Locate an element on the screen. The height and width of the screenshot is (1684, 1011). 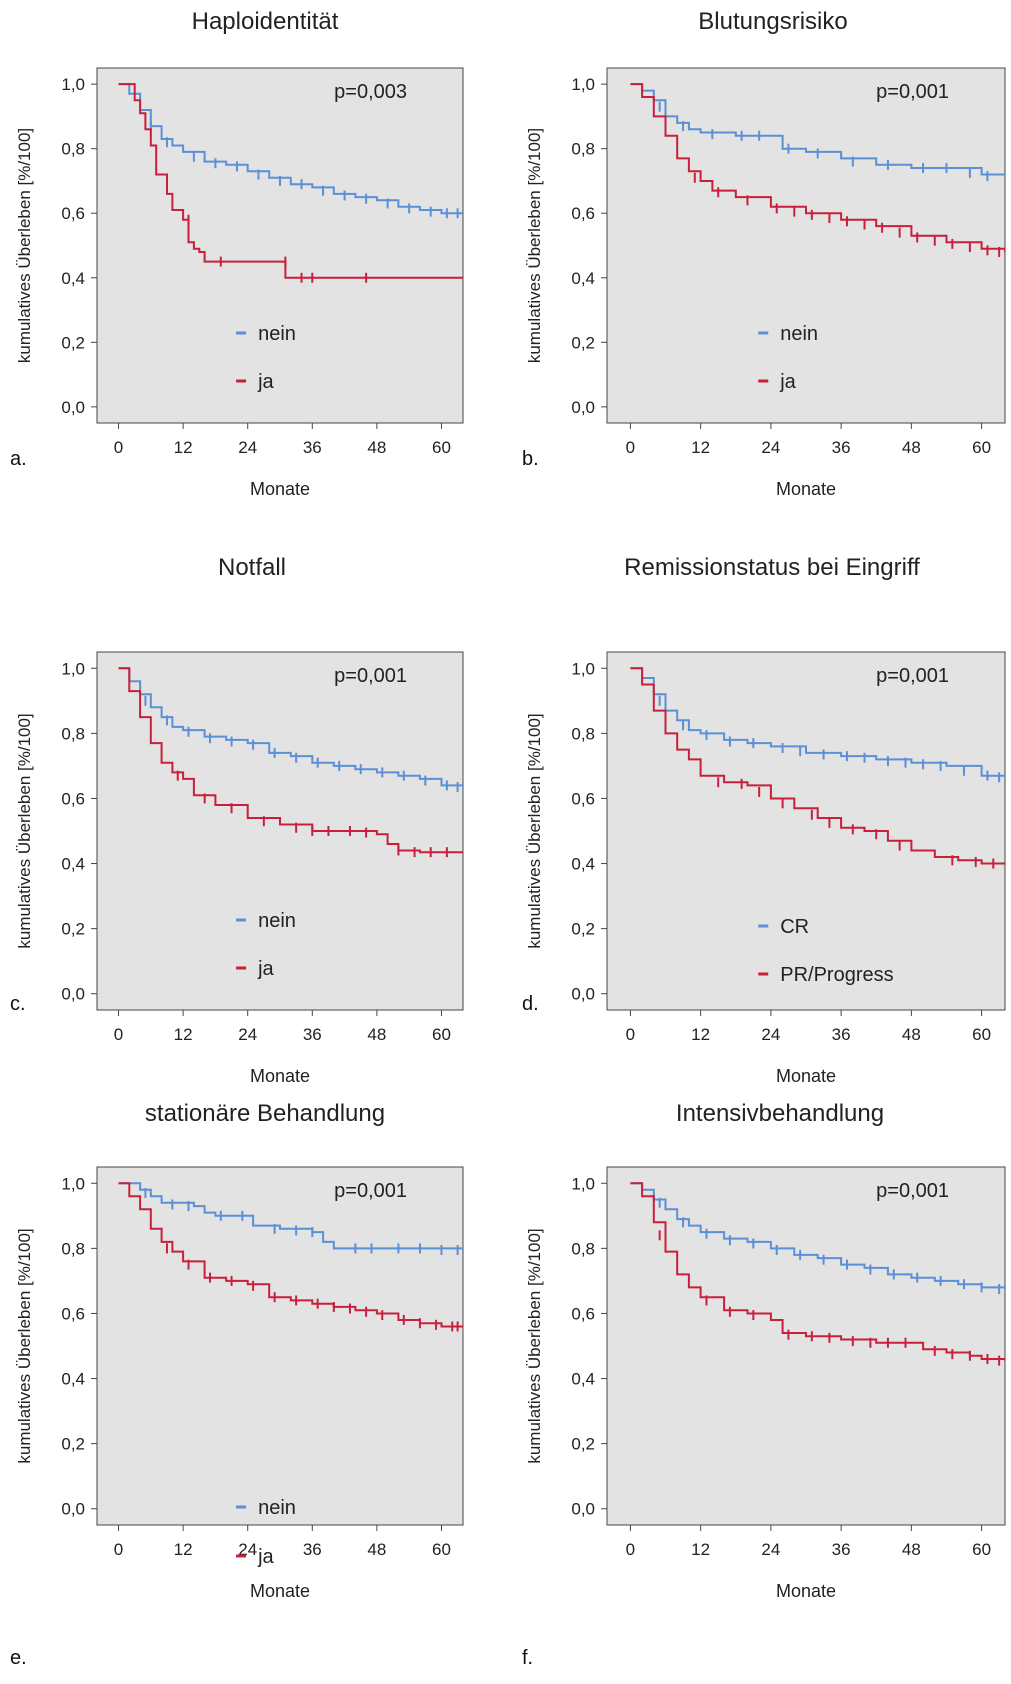
panel-b-series-1-line is located at coordinates (817, 130).